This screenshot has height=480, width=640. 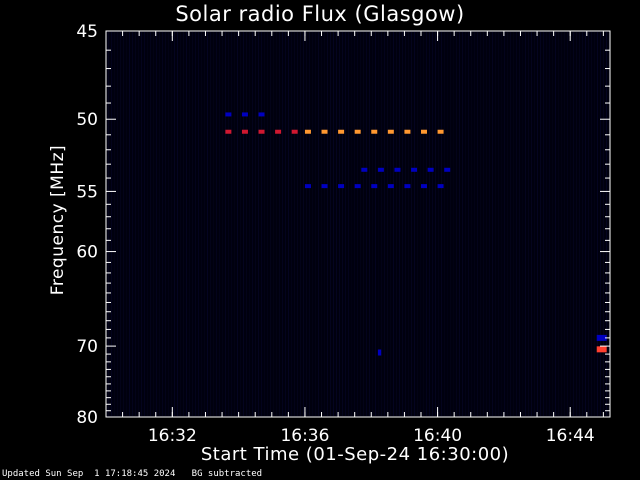 I want to click on red-mark-70.4mhz, so click(x=601, y=349).